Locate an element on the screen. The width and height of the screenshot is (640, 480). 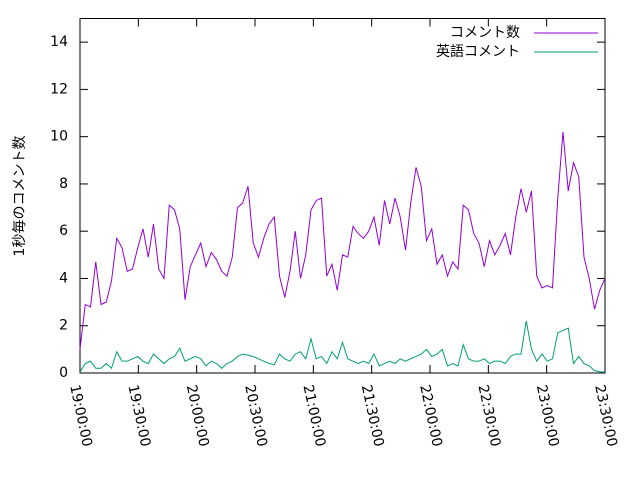
y-axis-label: 1秒毎のコメント数 is located at coordinates (20, 196).